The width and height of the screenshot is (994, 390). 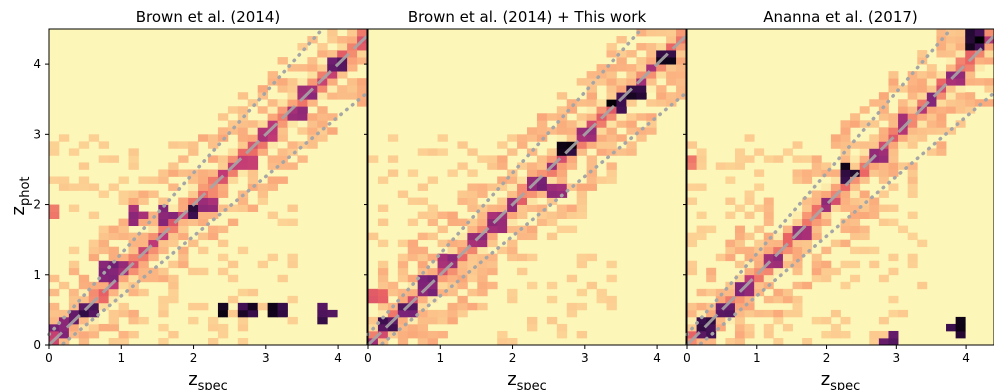 What do you see at coordinates (840, 17) in the screenshot?
I see `panel-title: Ananna et al. (2017)` at bounding box center [840, 17].